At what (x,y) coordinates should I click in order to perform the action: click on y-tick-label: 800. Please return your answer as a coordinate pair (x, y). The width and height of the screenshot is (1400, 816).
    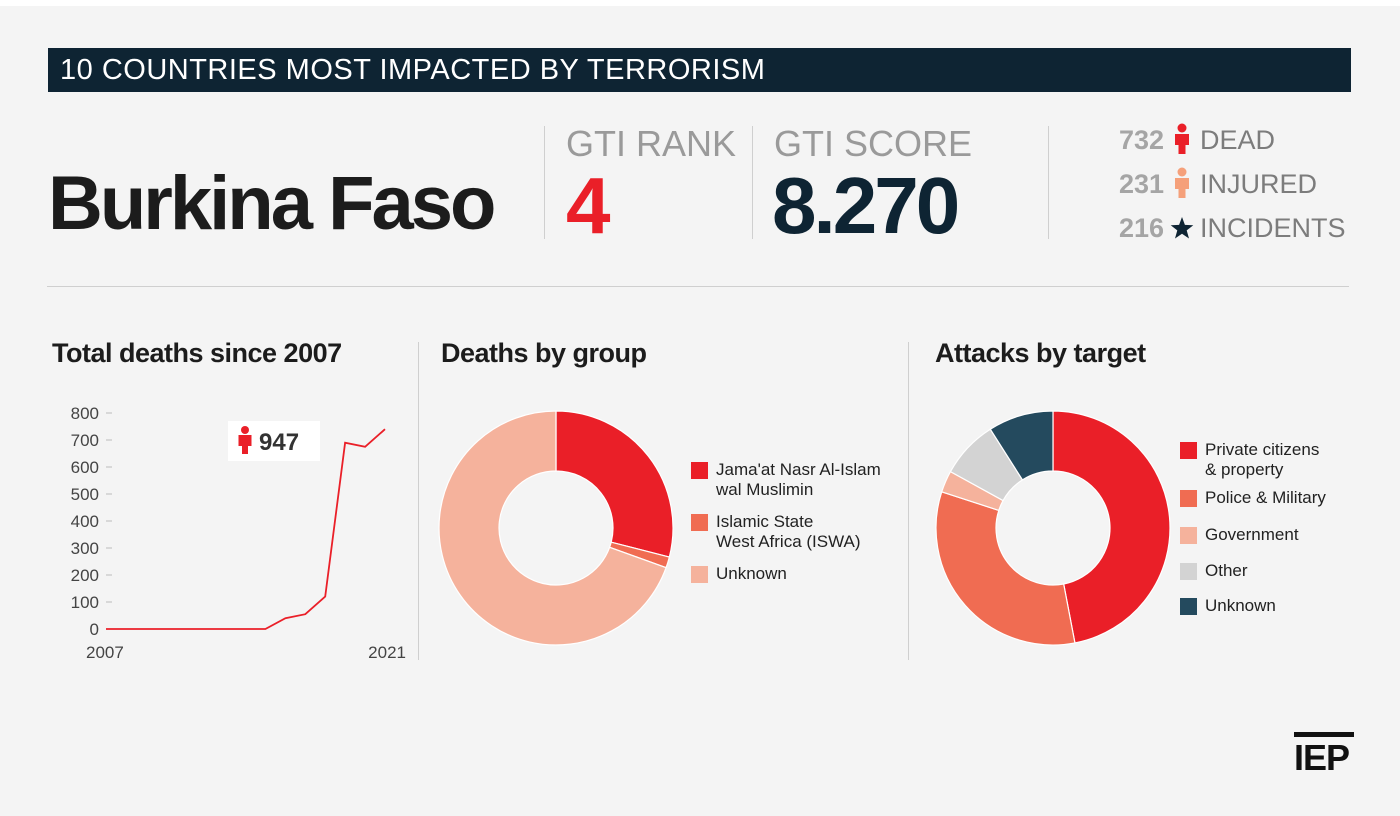
    Looking at the image, I should click on (85, 413).